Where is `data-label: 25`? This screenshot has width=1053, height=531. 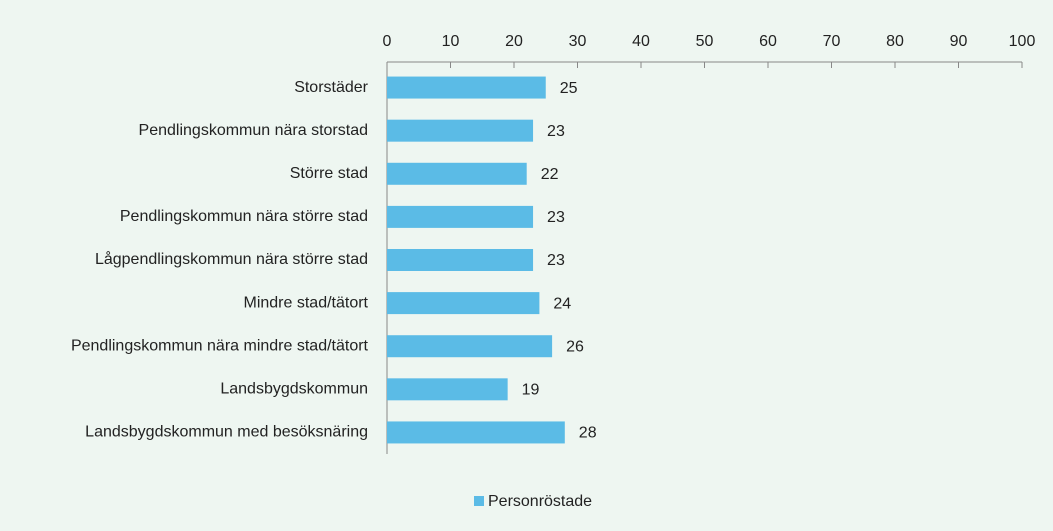
data-label: 25 is located at coordinates (569, 88).